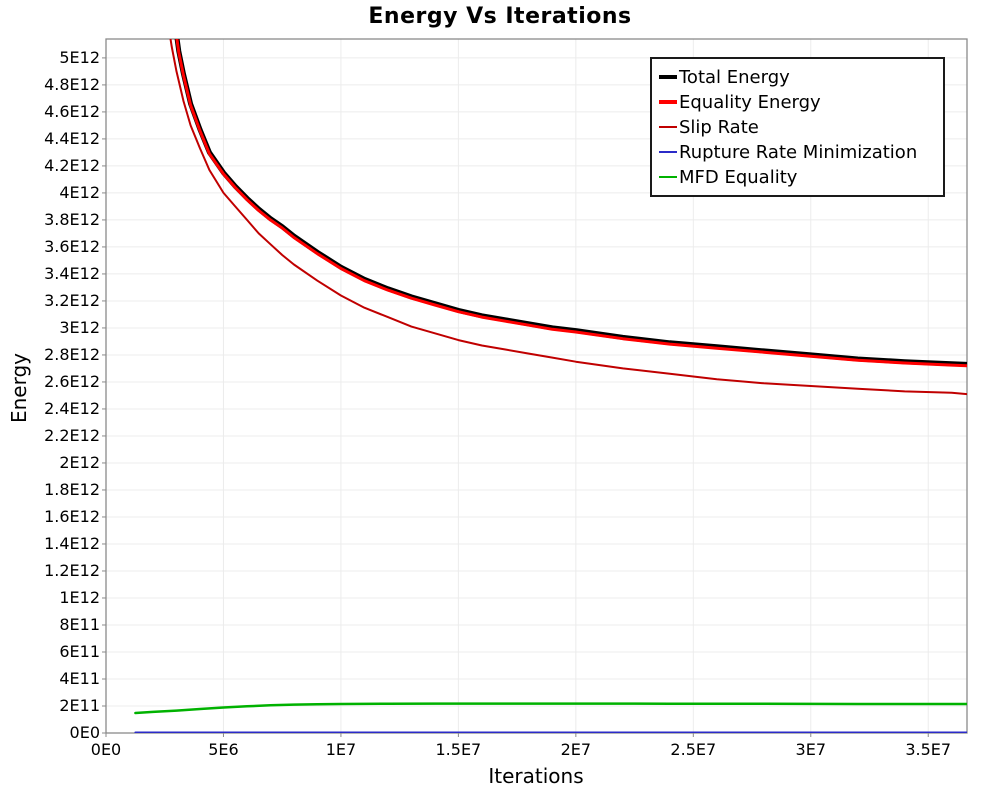  Describe the element at coordinates (668, 152) in the screenshot. I see `rupture-rate-minimization-line-swatch` at that location.